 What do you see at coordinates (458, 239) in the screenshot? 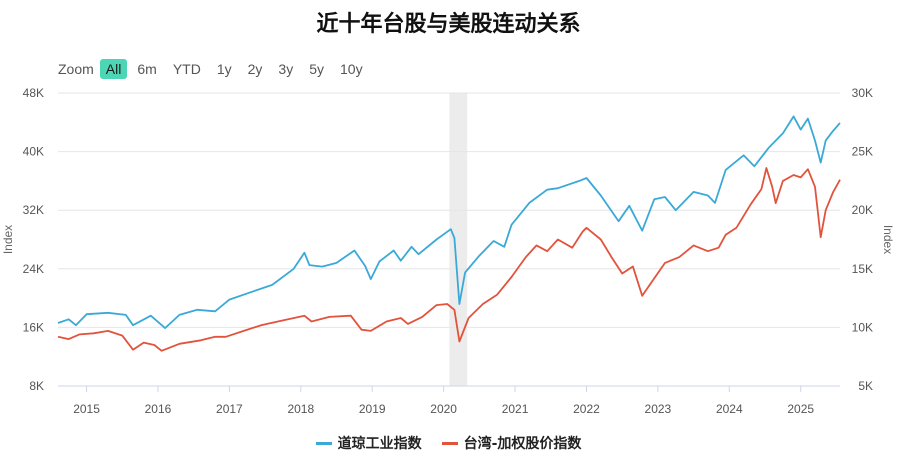
I see `shaded-band` at bounding box center [458, 239].